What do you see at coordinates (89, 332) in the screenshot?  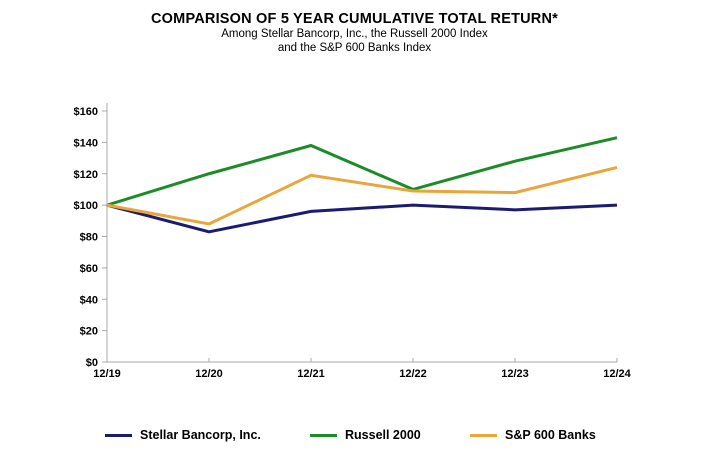 I see `y-axis-tick-label: $20` at bounding box center [89, 332].